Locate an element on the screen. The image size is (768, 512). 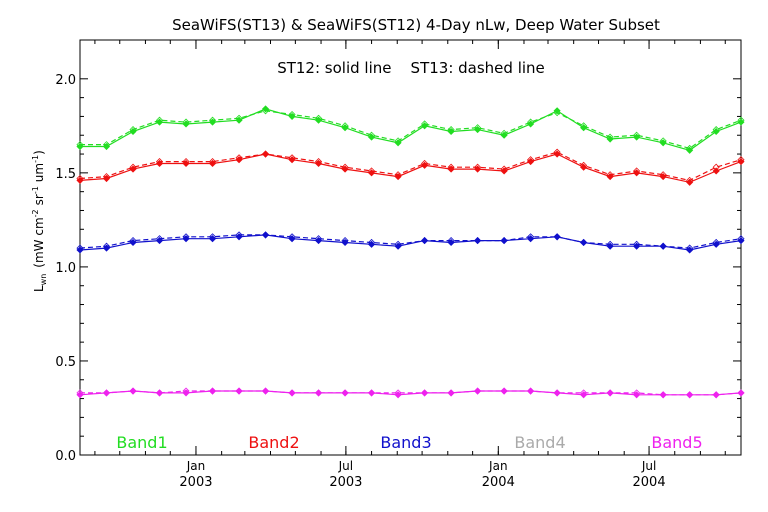
band1-st12-line is located at coordinates (411, 129).